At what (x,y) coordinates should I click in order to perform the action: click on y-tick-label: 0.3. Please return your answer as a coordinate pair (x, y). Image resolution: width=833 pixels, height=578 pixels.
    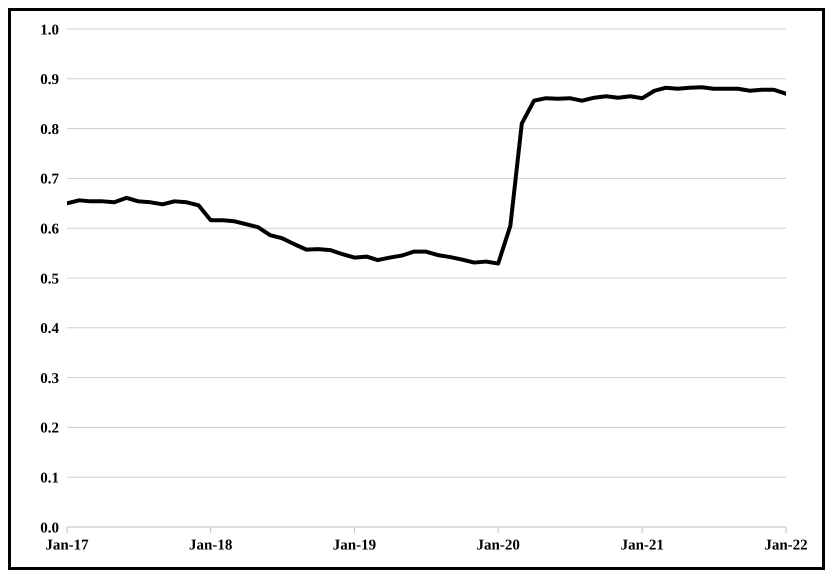
    Looking at the image, I should click on (49, 378).